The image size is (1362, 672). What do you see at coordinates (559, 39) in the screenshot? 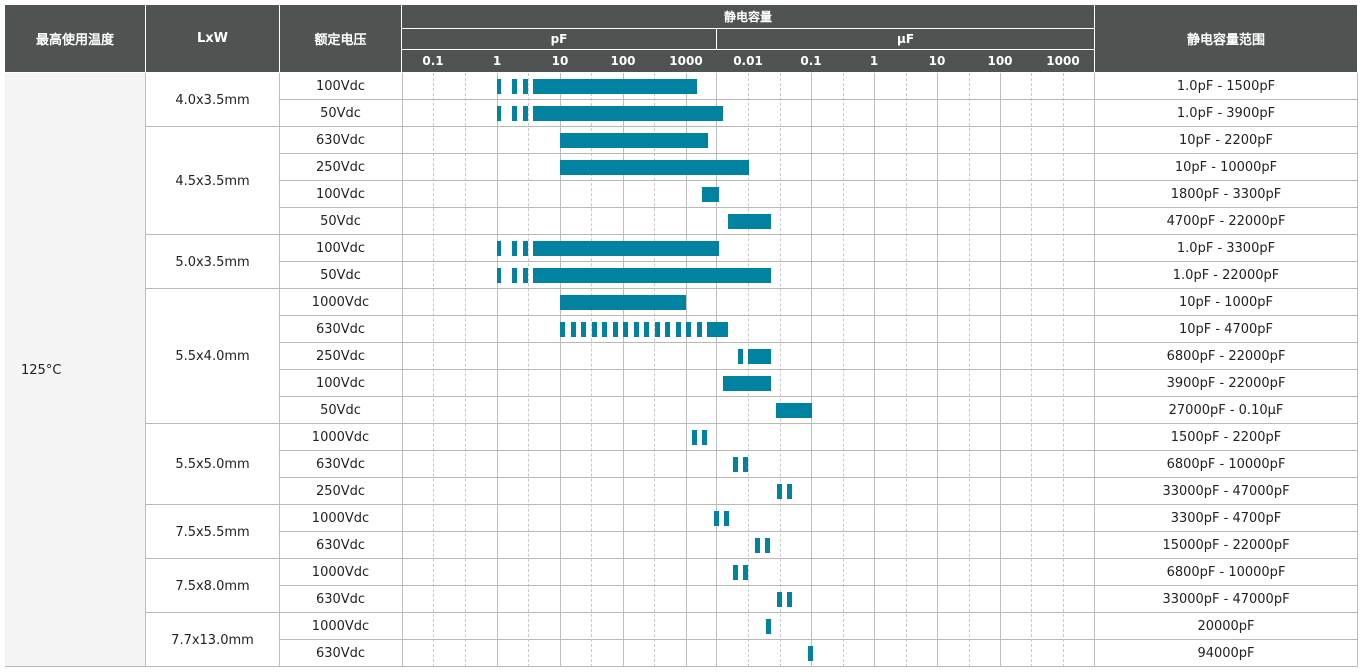
I see `header-pf-unit: pF` at bounding box center [559, 39].